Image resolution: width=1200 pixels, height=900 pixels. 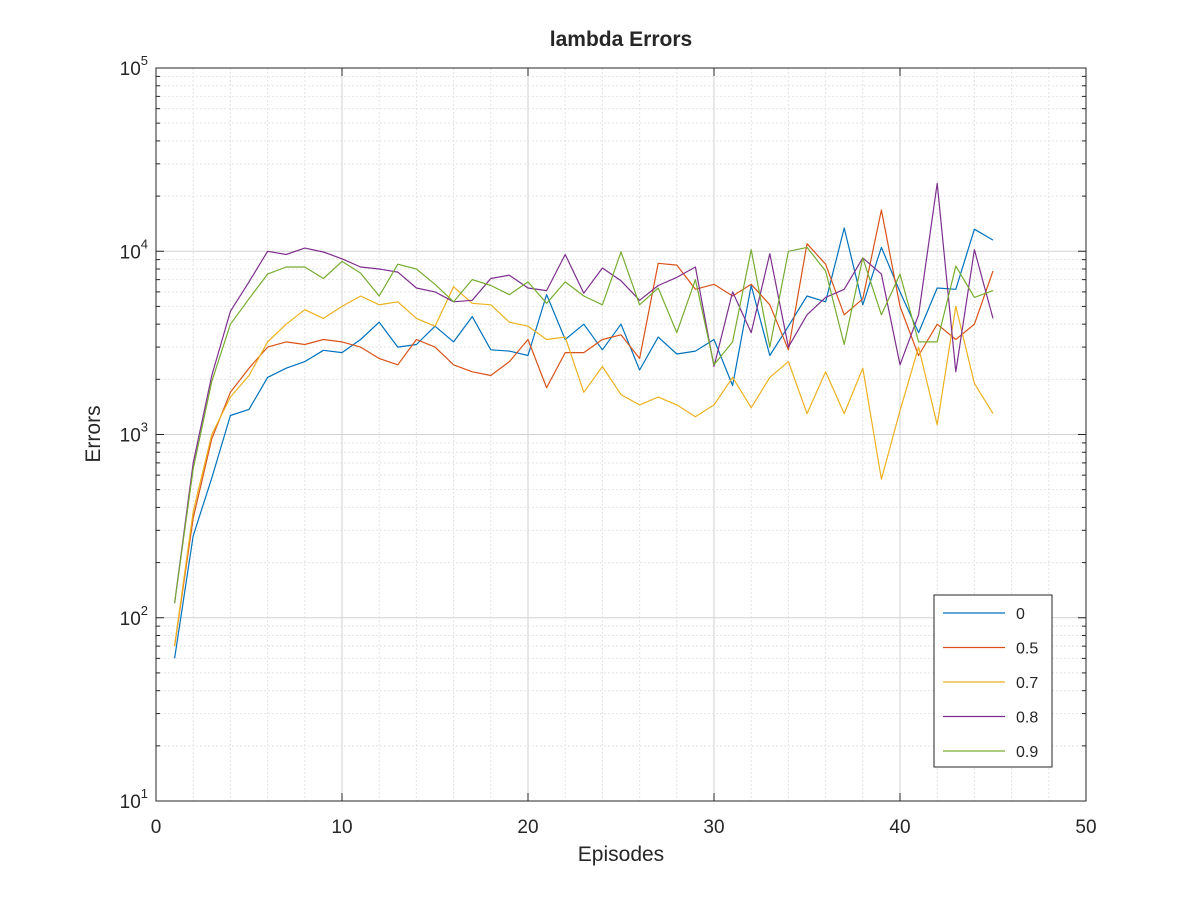 I want to click on y-tick-label: 10², so click(x=134, y=616).